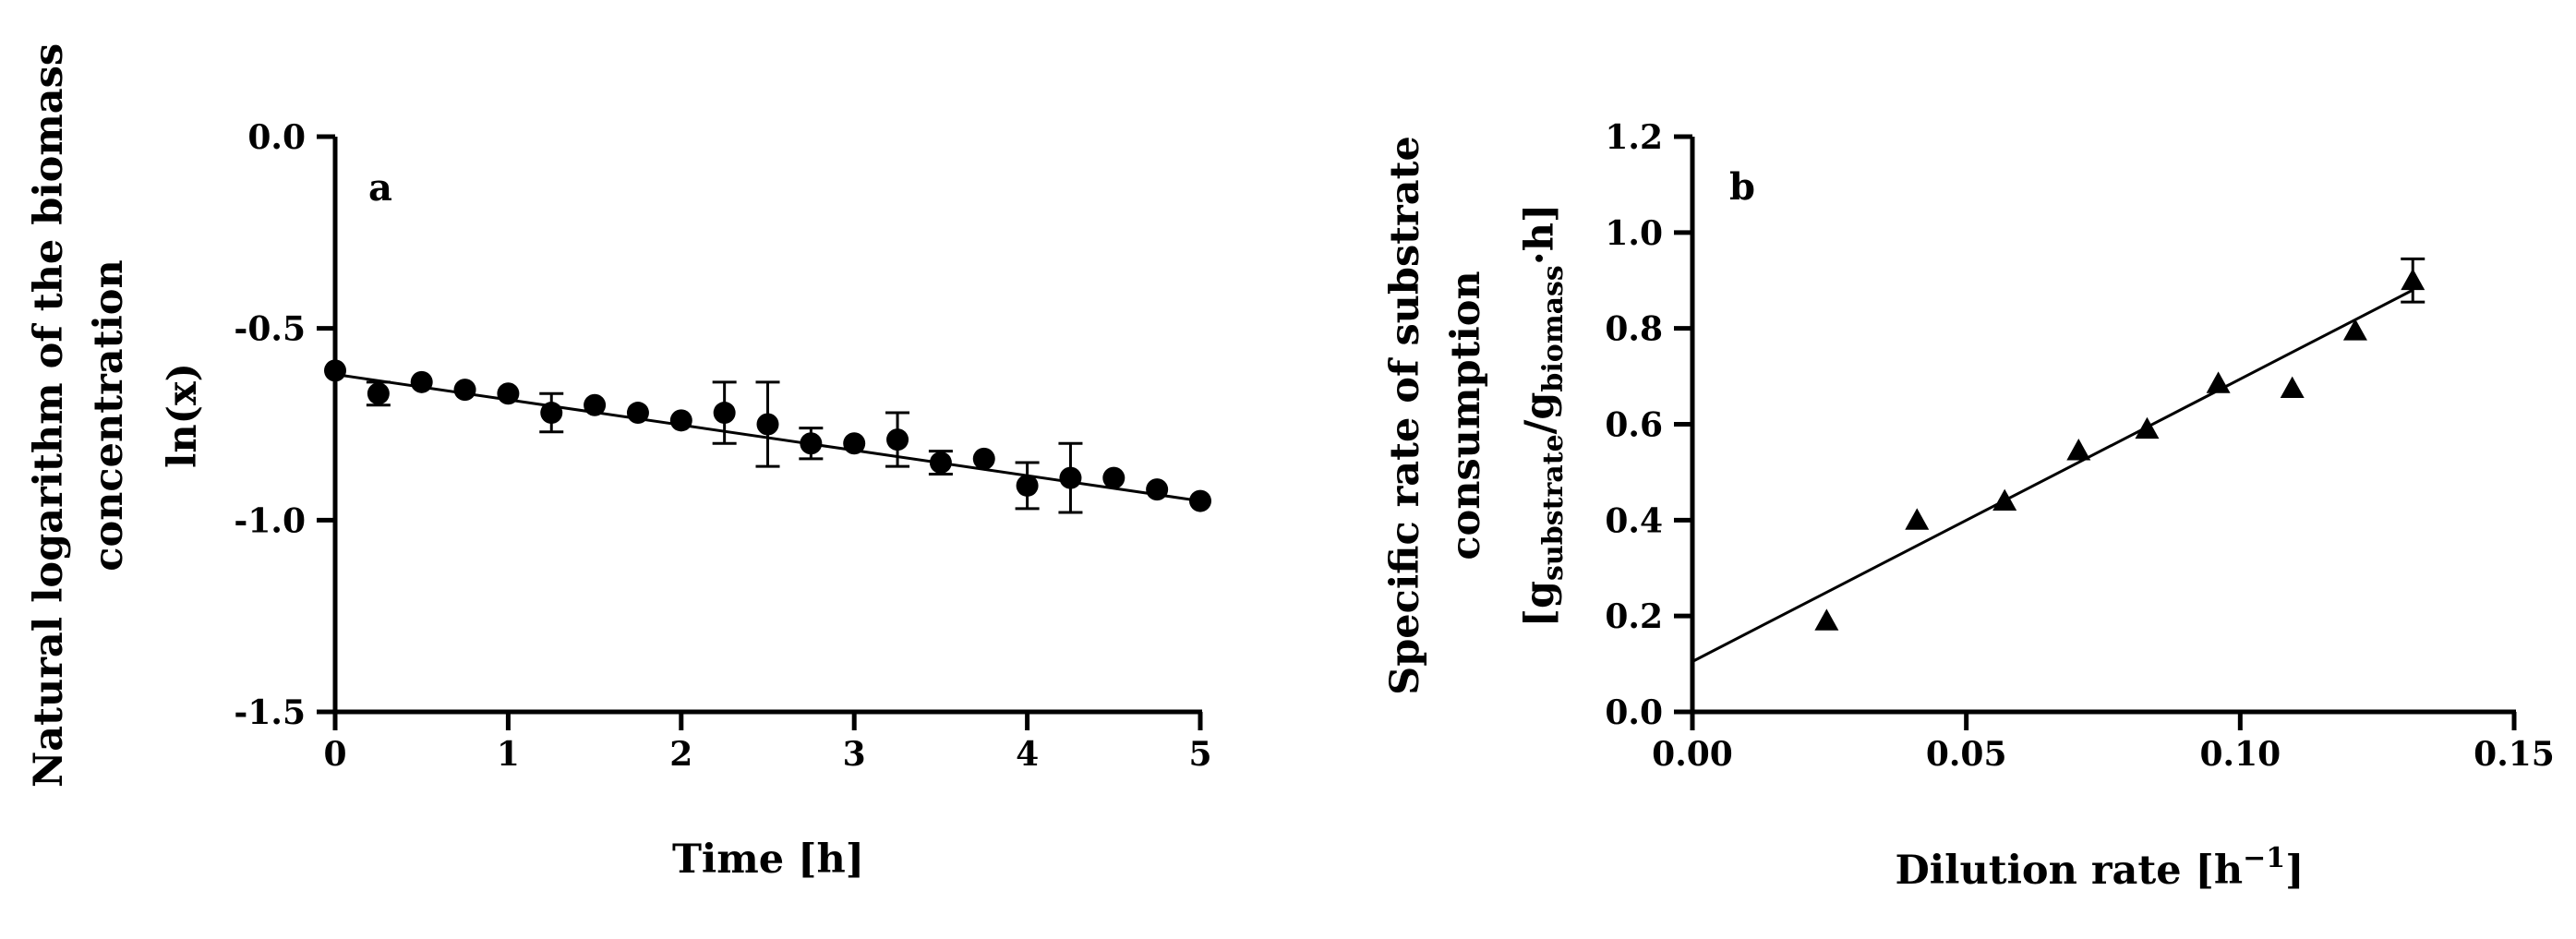  Describe the element at coordinates (183, 415) in the screenshot. I see `y-axis-label-a-line3: ln(x)` at that location.